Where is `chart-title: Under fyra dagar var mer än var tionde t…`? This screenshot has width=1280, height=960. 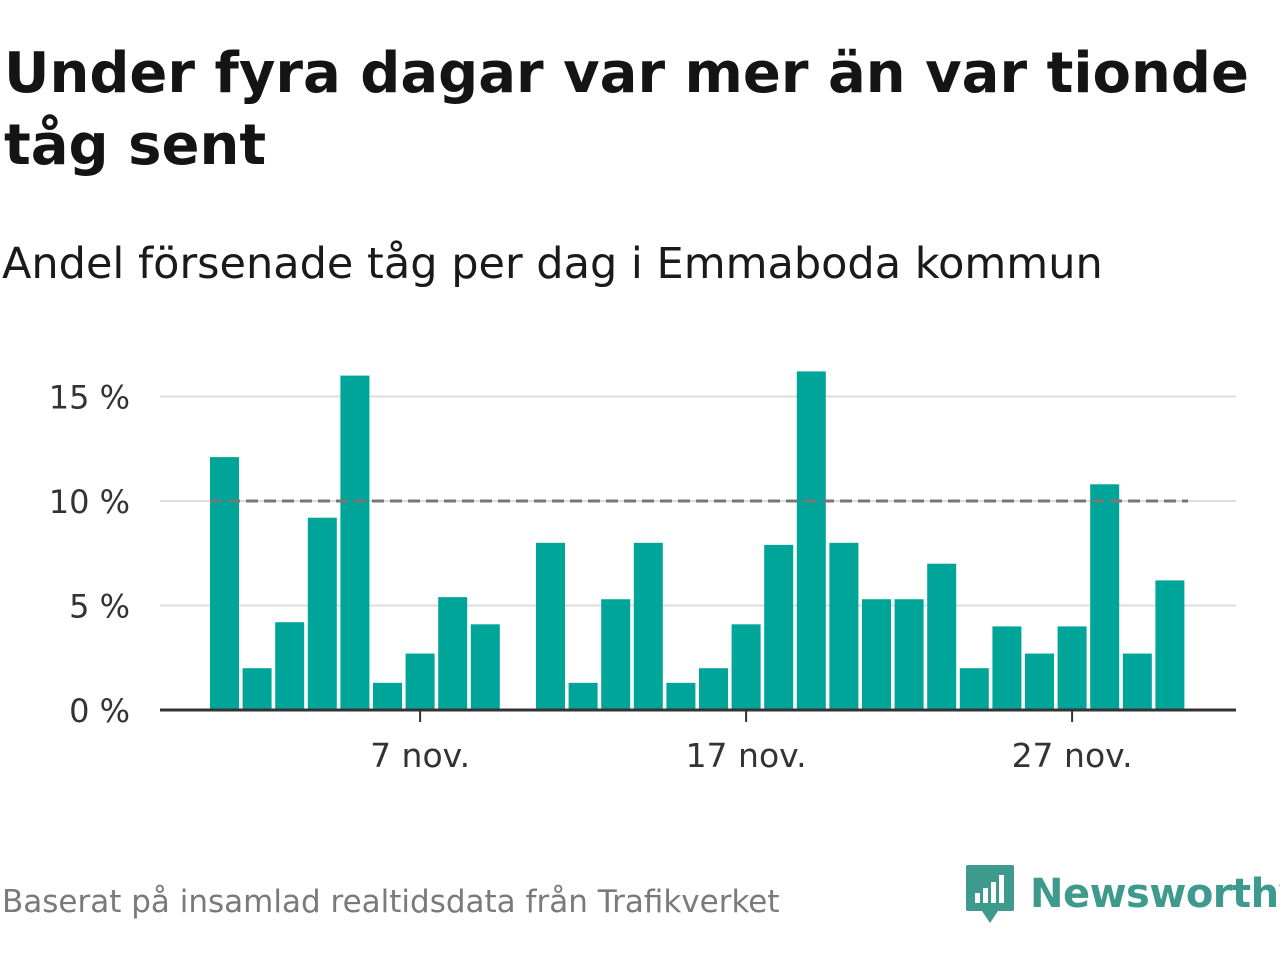
chart-title: Under fyra dagar var mer än var tionde t… is located at coordinates (626, 109).